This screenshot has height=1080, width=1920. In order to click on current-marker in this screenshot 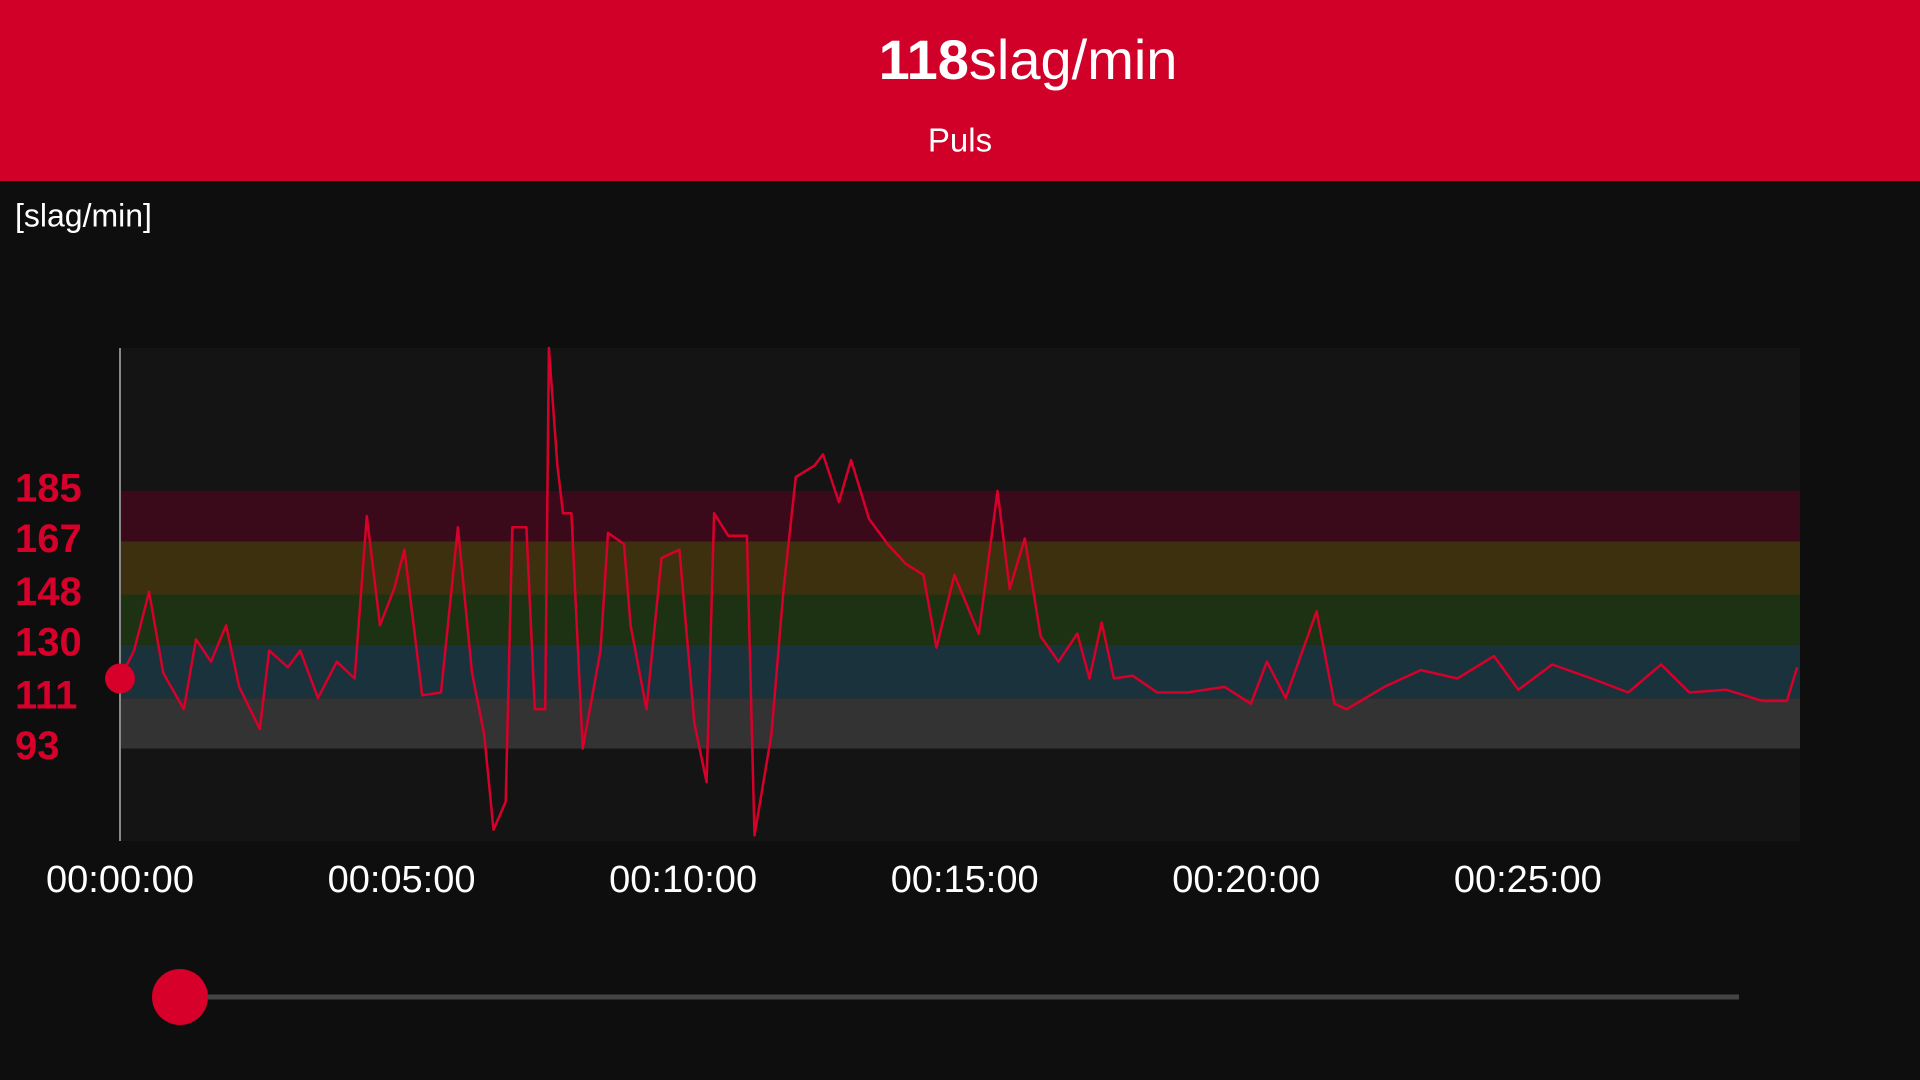, I will do `click(120, 678)`.